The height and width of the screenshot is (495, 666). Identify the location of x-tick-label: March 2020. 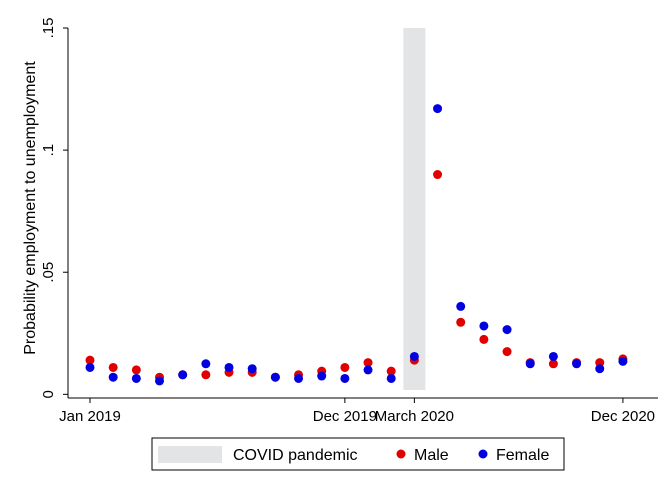
(414, 416).